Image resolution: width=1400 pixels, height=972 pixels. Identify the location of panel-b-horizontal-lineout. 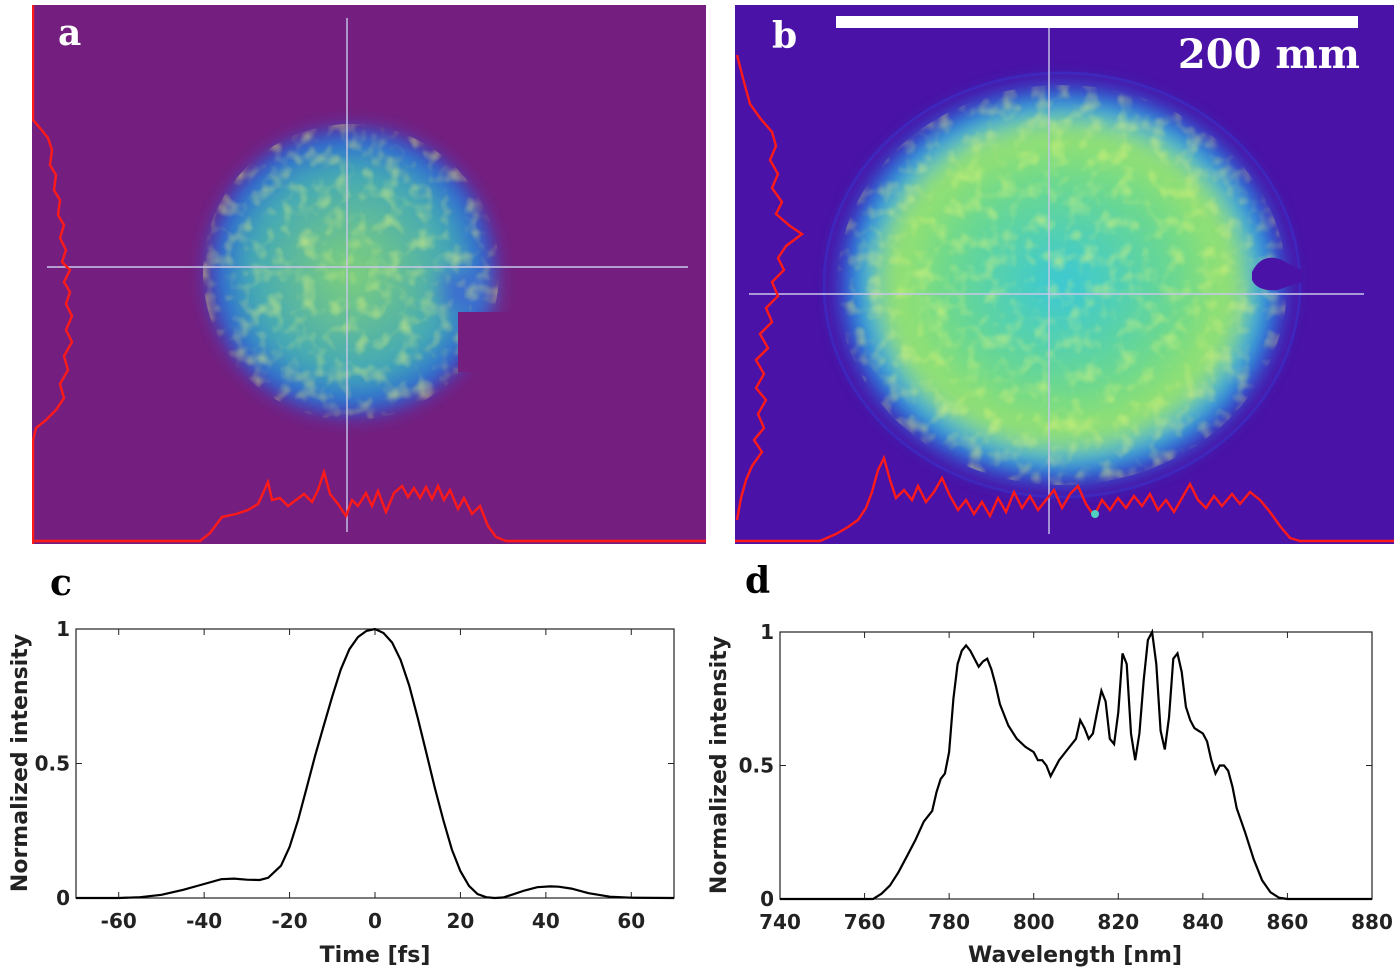
(1064, 498).